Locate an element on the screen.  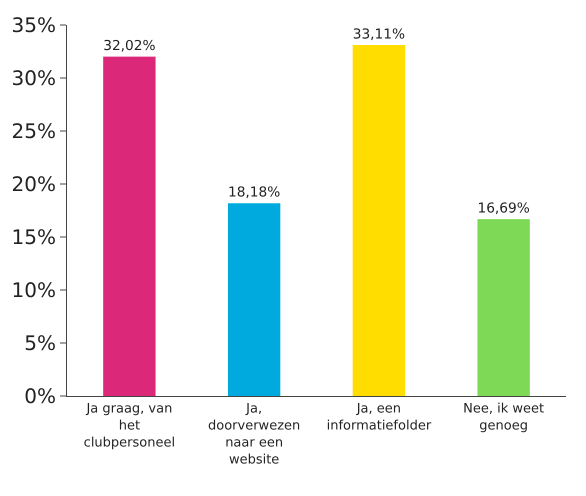
y-tick-label: 20% is located at coordinates (34, 184).